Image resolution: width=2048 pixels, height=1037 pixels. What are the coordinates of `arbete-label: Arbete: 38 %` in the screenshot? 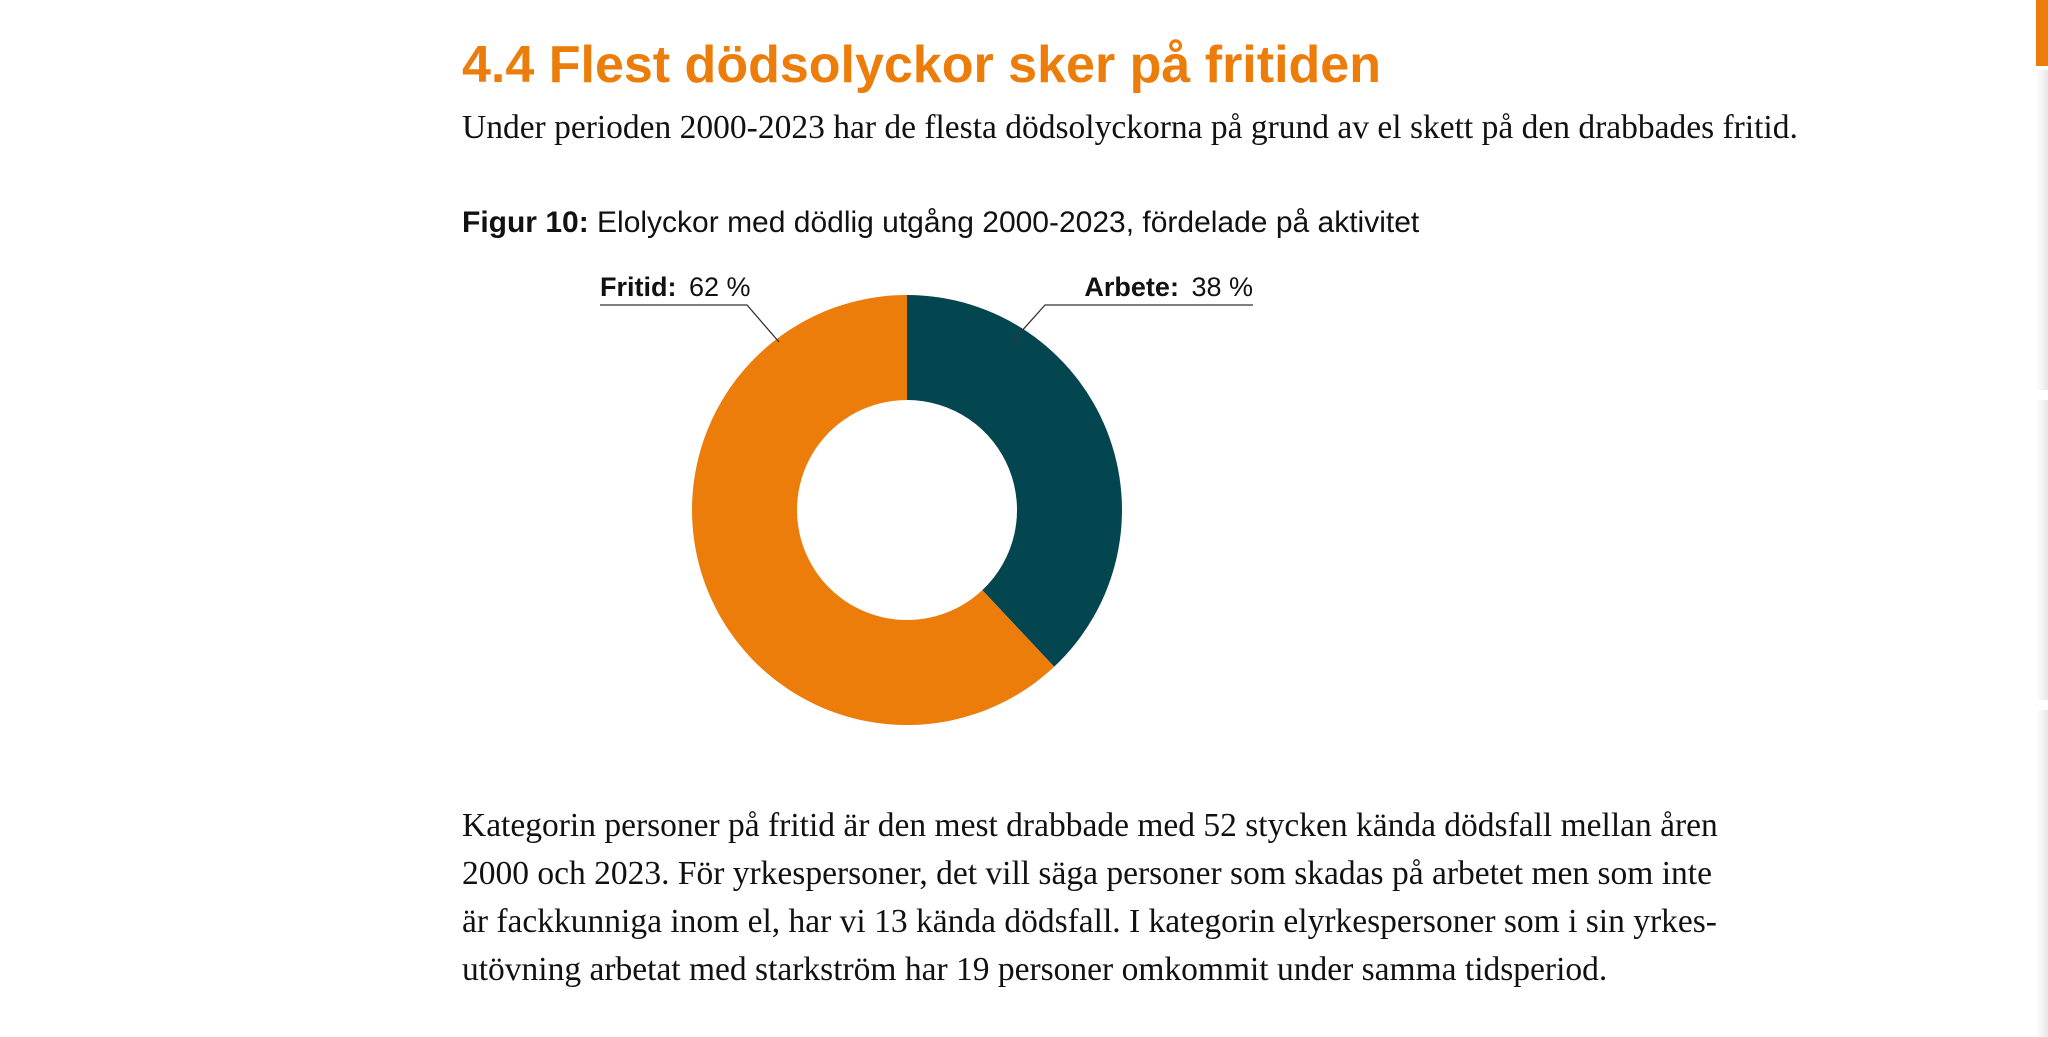 It's located at (1168, 287).